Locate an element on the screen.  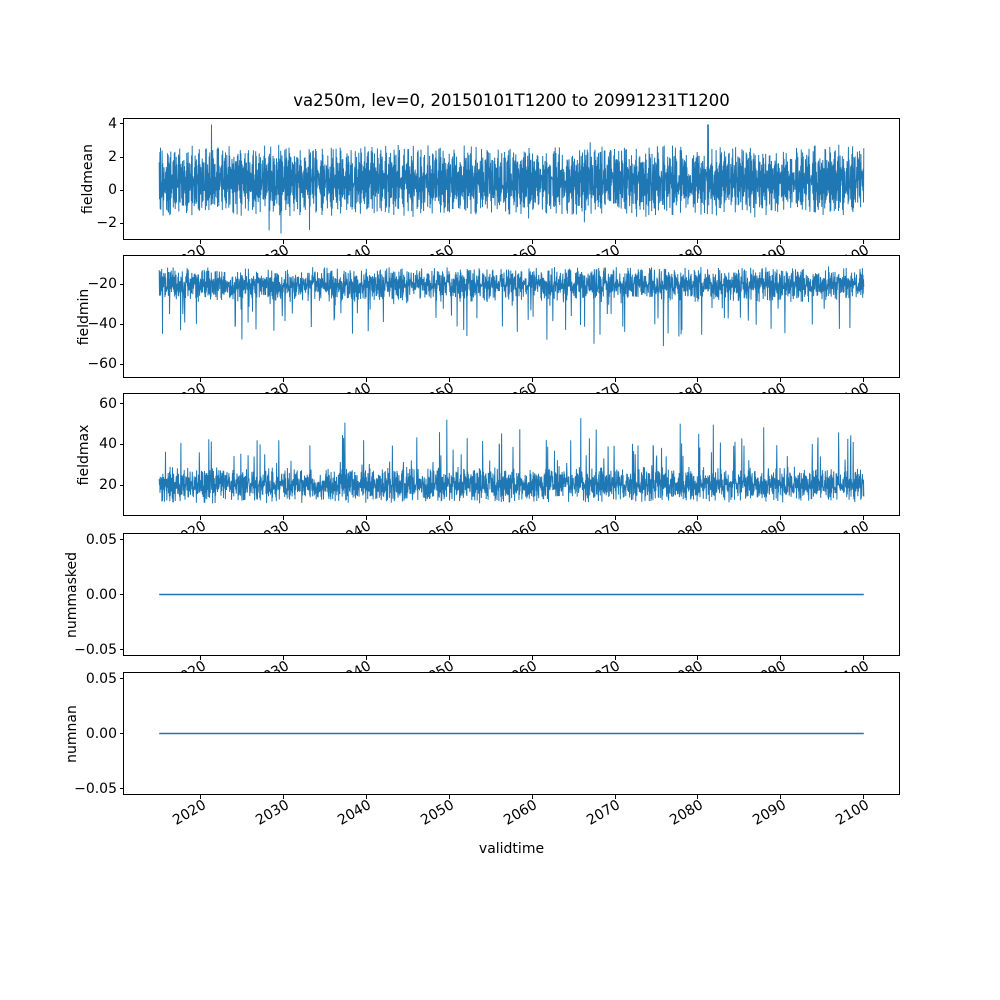
plot-area-fieldmean is located at coordinates (511, 179).